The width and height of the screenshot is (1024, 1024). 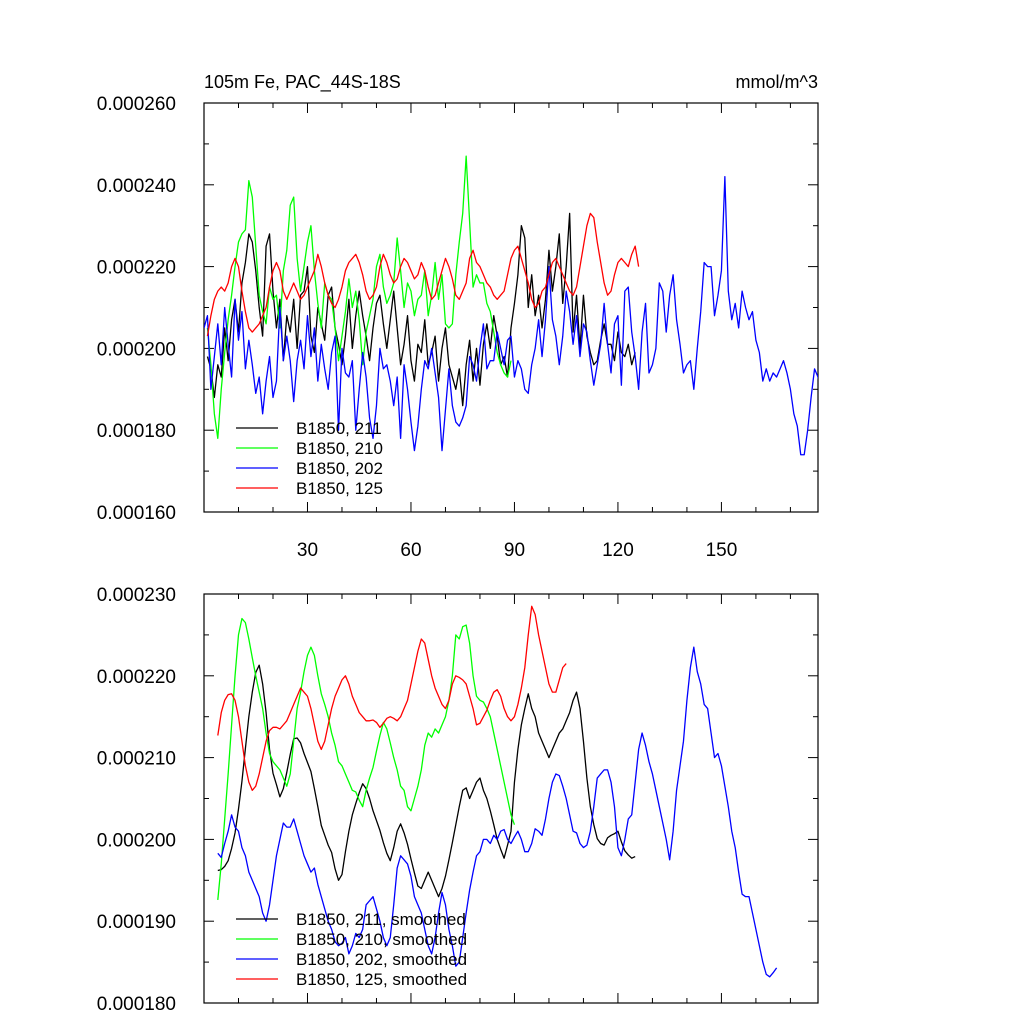 I want to click on bottom-y-tick-label: 0.000230, so click(x=136, y=595).